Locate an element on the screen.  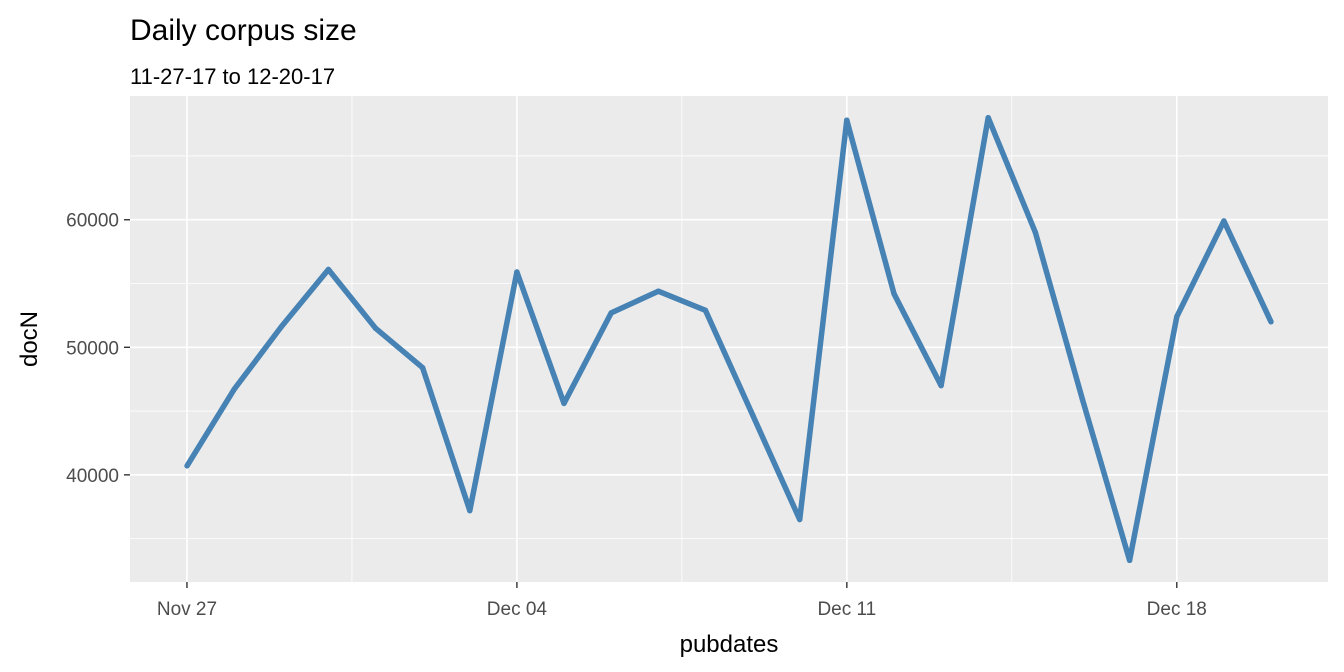
x-tick-label: Dec 04 is located at coordinates (517, 609).